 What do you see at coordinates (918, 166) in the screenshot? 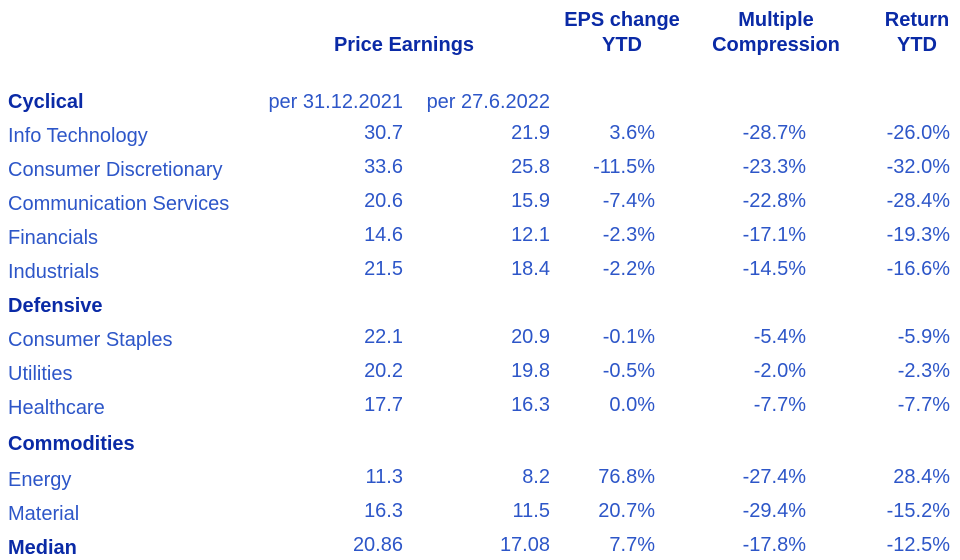
I see `cell-return-ytd: -32.0%` at bounding box center [918, 166].